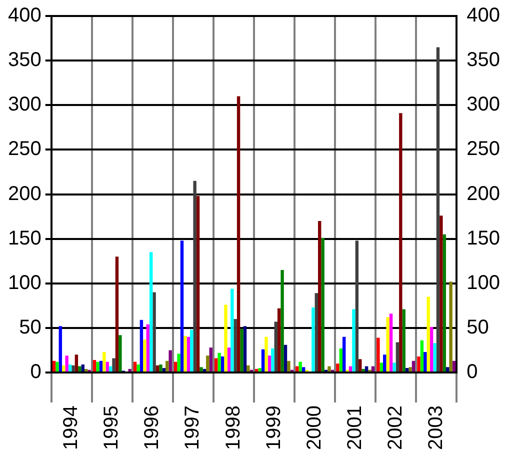 The width and height of the screenshot is (508, 455). I want to click on y-tick-label: 250, so click(25, 149).